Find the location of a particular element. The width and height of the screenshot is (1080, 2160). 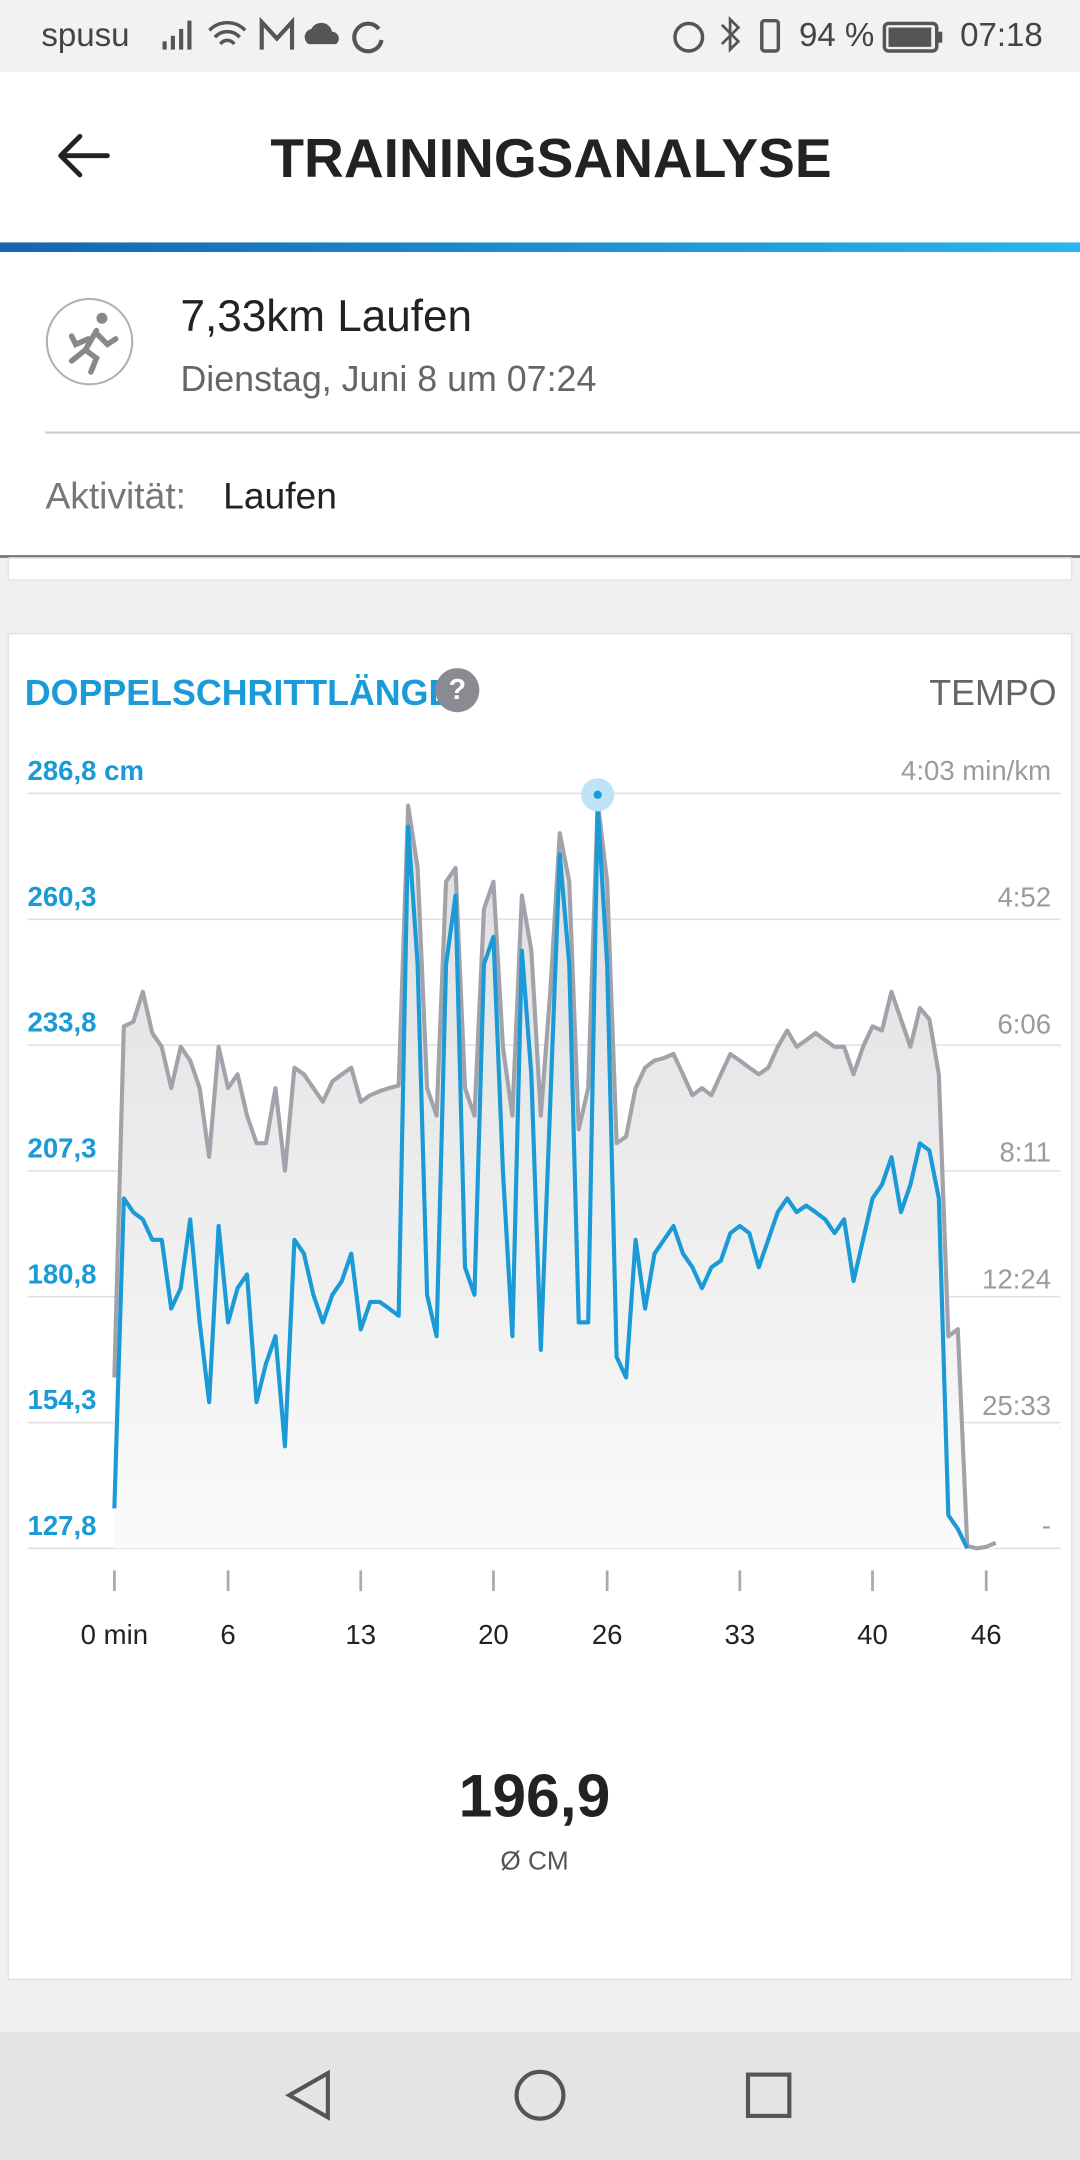

x-tick-label: 13 is located at coordinates (360, 1634).